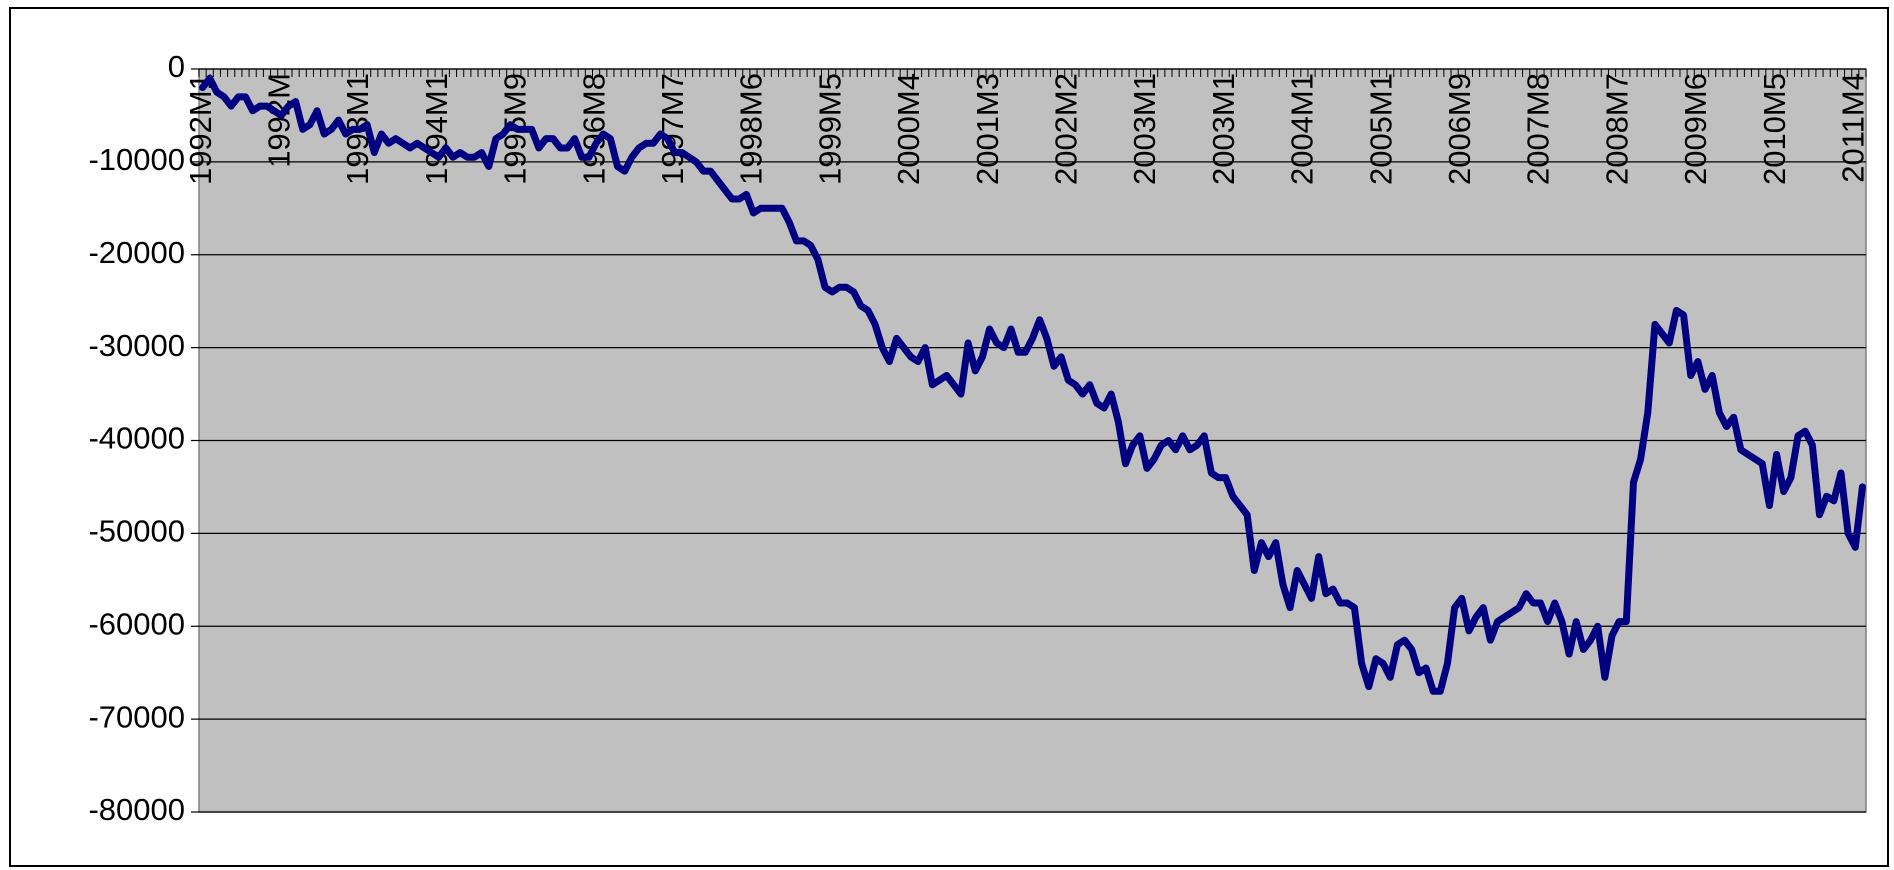  I want to click on y-tick-label: 0, so click(176, 66).